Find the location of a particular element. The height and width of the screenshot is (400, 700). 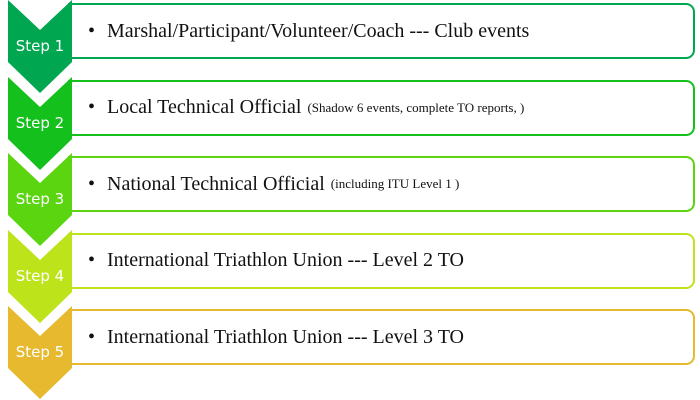

step-label: Step 4 is located at coordinates (40, 275).